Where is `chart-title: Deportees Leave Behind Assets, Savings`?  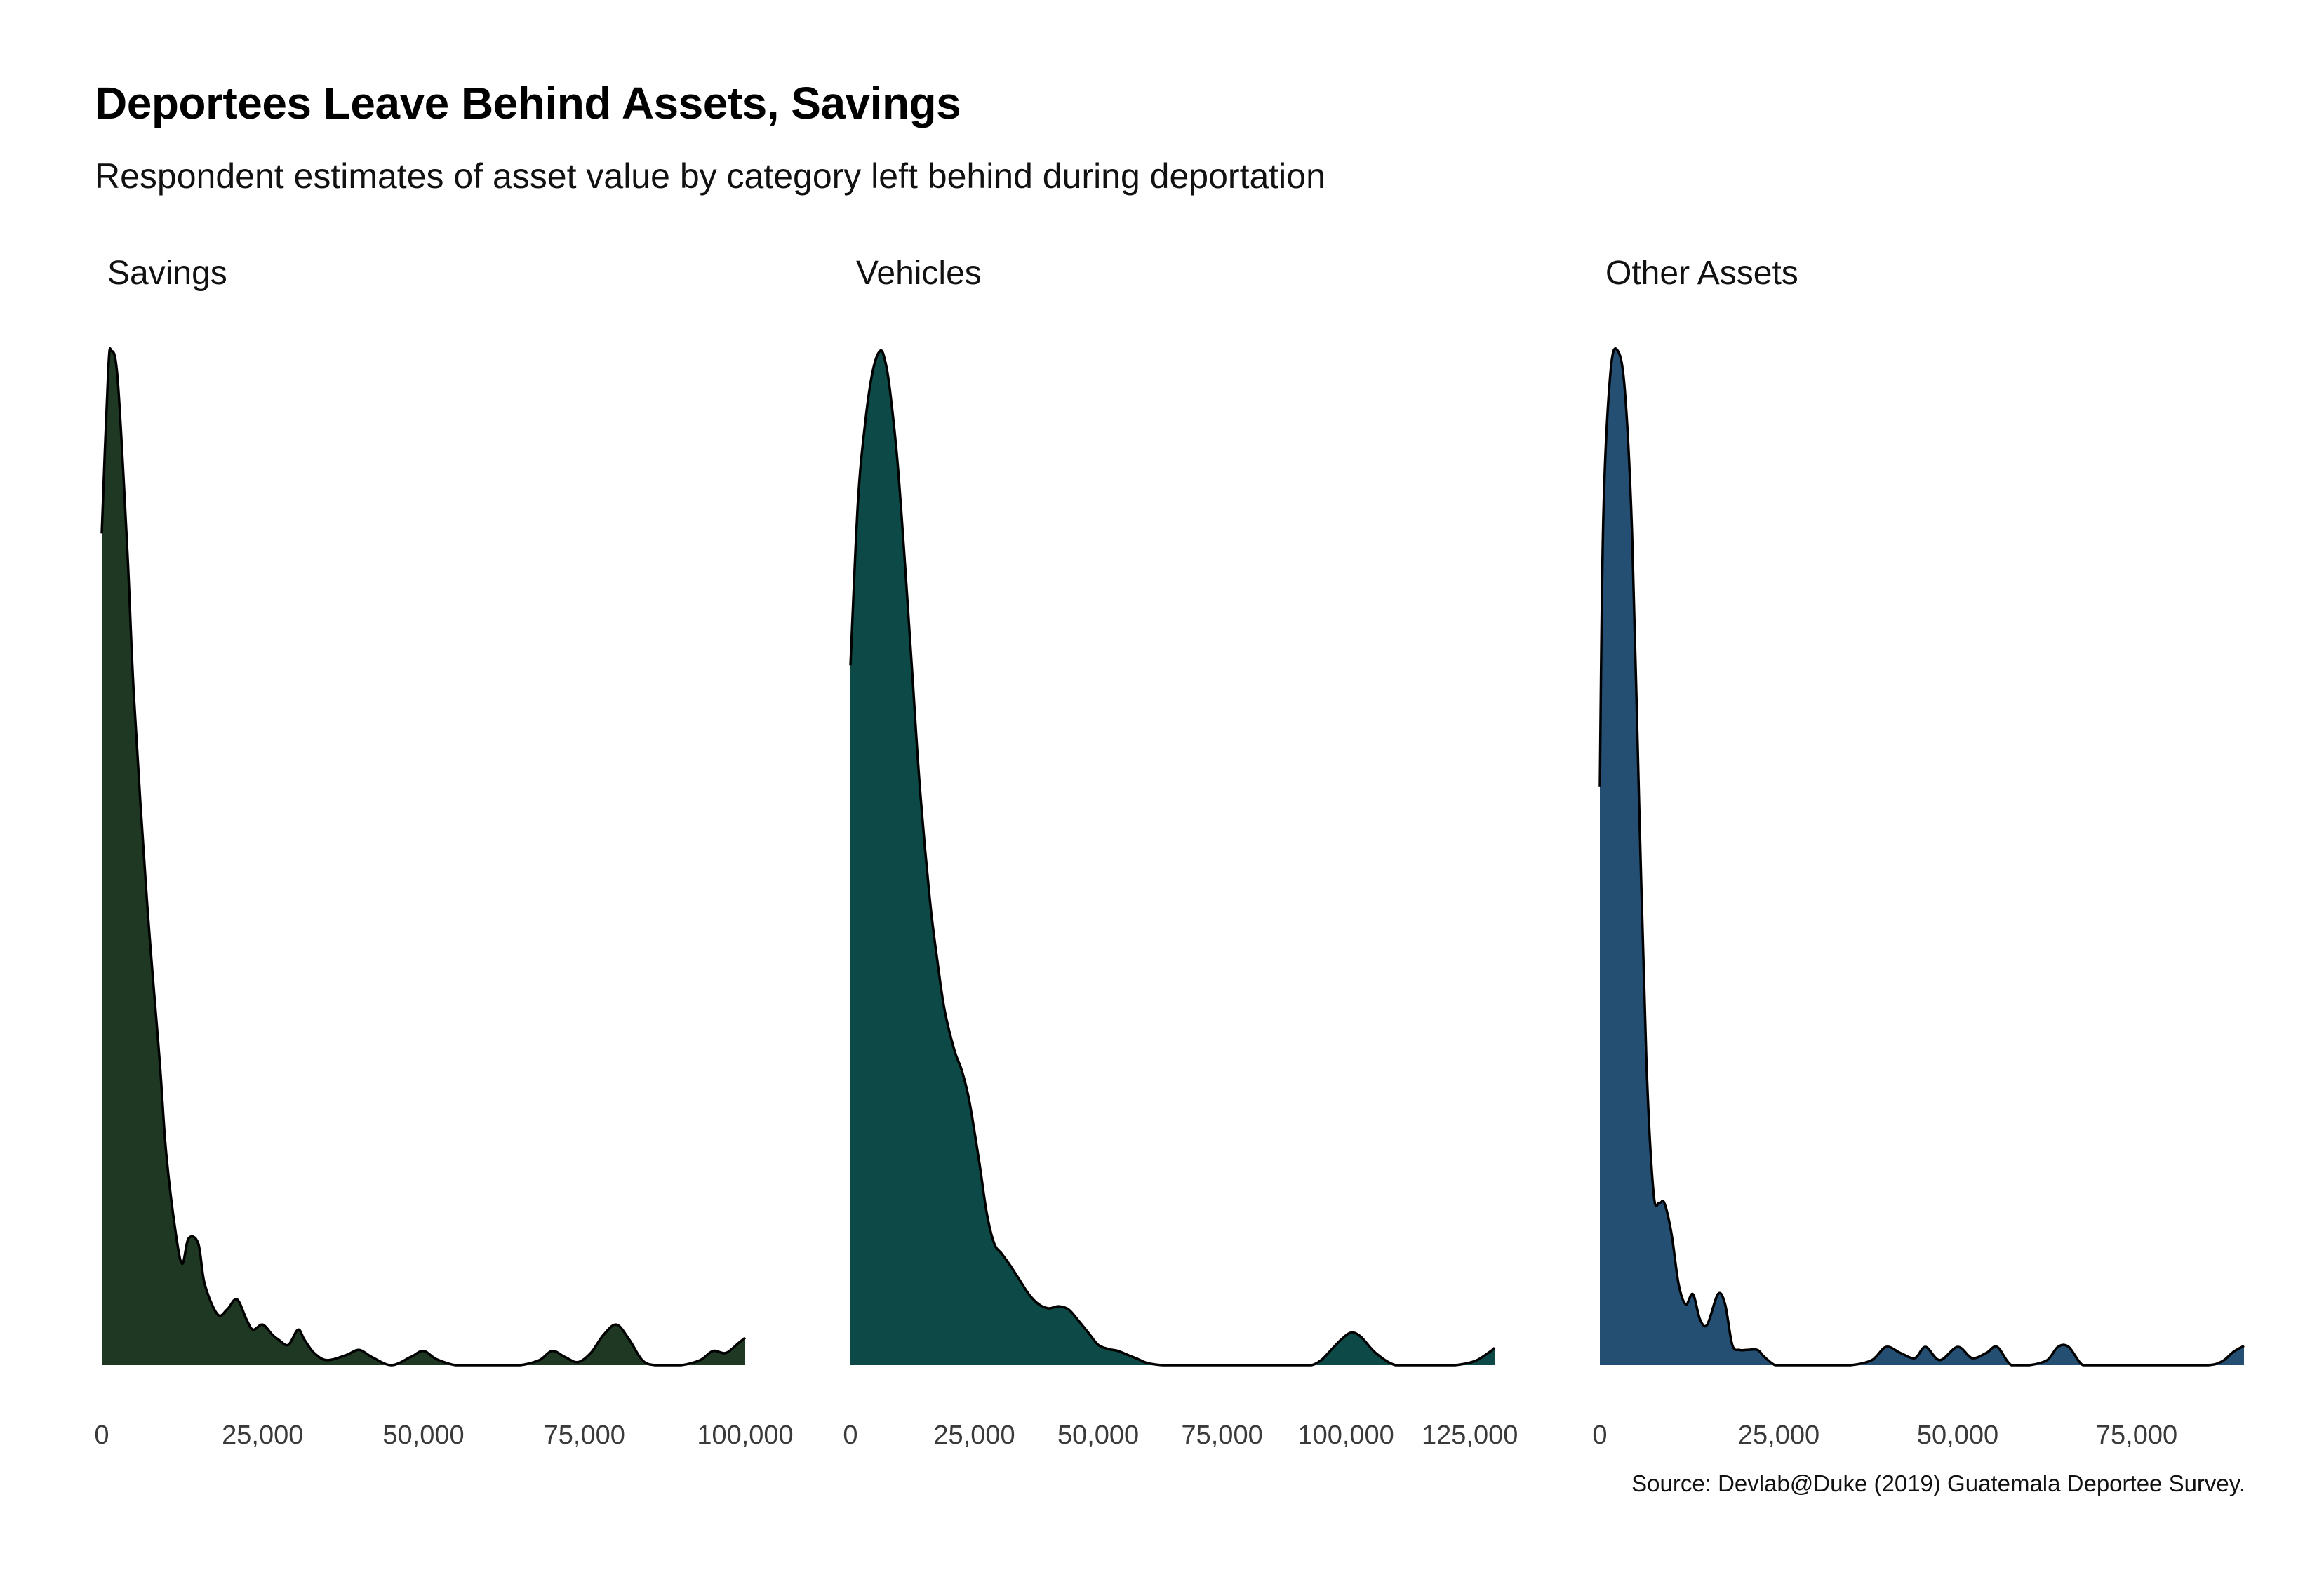 chart-title: Deportees Leave Behind Assets, Savings is located at coordinates (528, 103).